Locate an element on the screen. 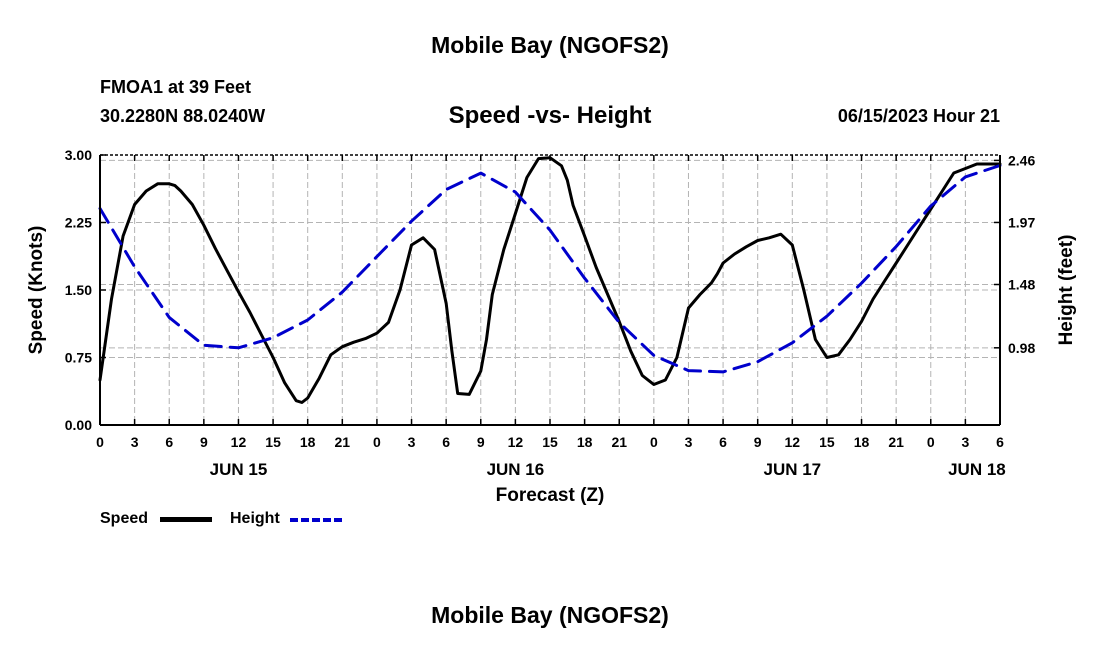  station-name: FMOA1 at 39 Feet is located at coordinates (176, 87).